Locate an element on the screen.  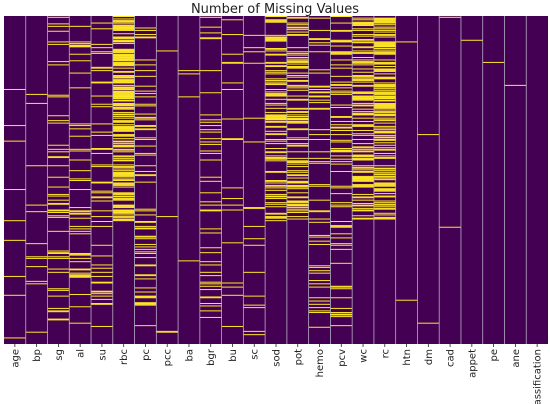
heatmap-column-pcv is located at coordinates (341, 171).